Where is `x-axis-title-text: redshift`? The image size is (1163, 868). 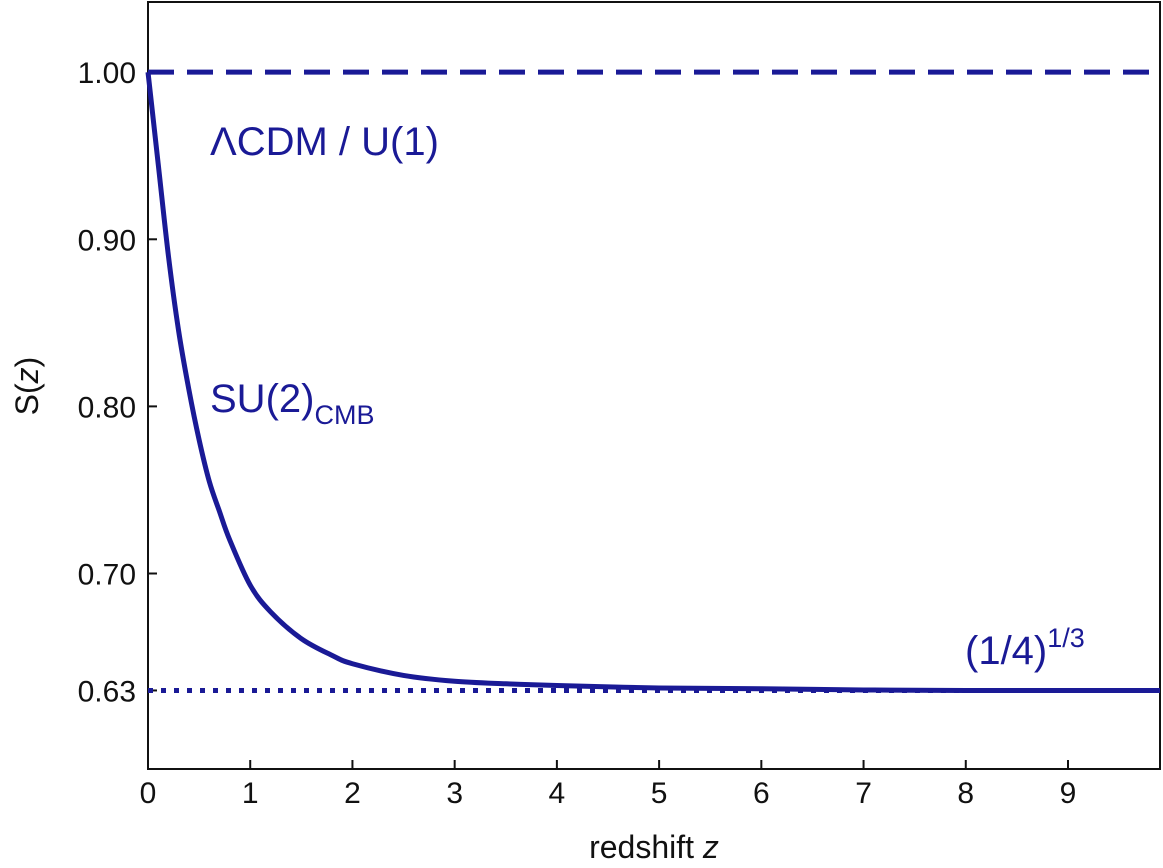
x-axis-title-text: redshift is located at coordinates (641, 847).